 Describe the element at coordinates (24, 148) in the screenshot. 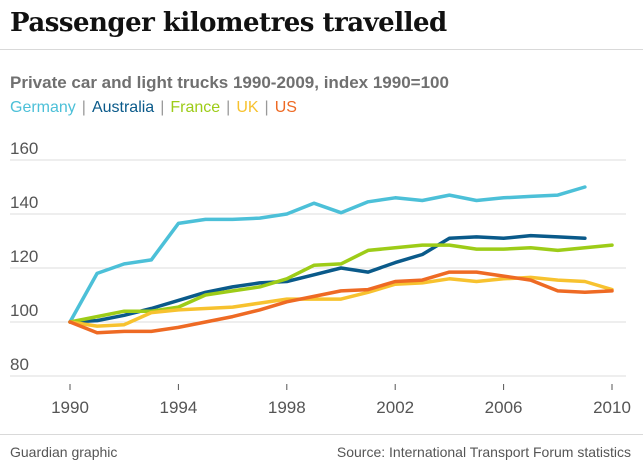

I see `y-tick-label: 160` at that location.